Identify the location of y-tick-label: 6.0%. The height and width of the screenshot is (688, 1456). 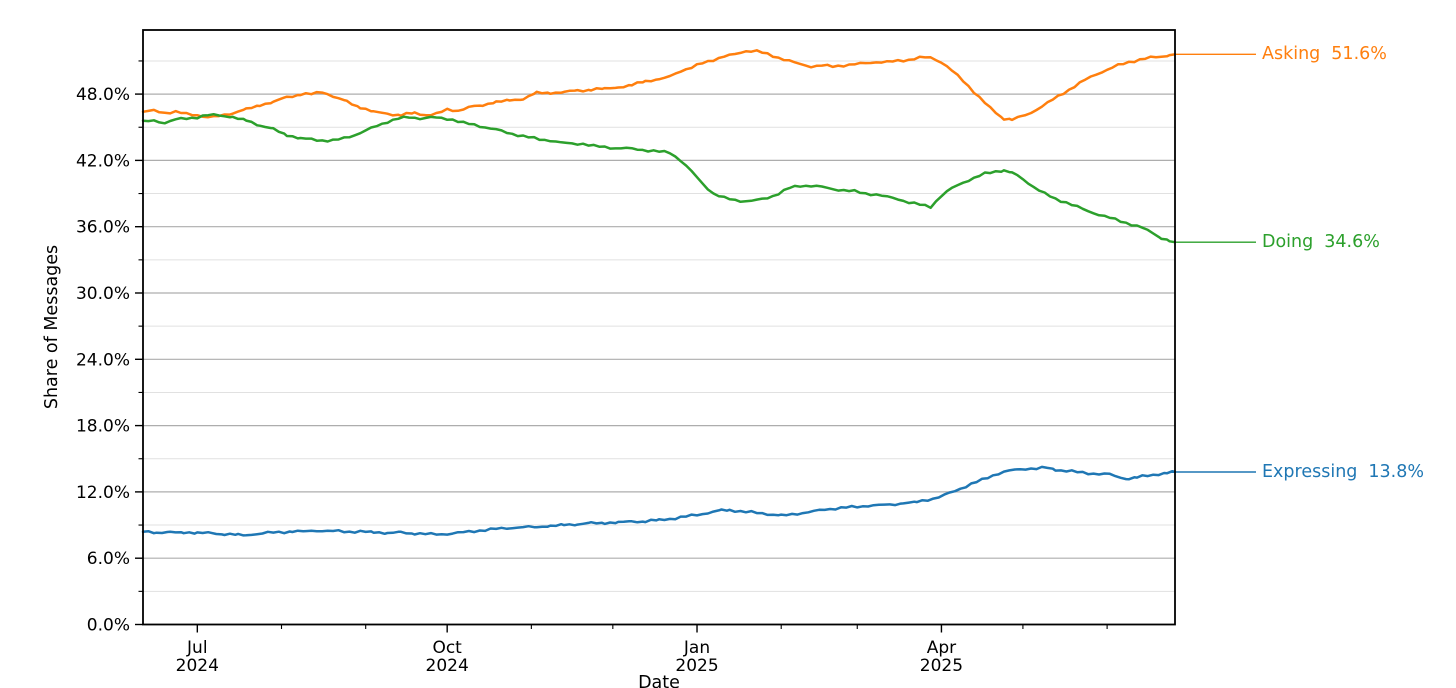
(108, 559).